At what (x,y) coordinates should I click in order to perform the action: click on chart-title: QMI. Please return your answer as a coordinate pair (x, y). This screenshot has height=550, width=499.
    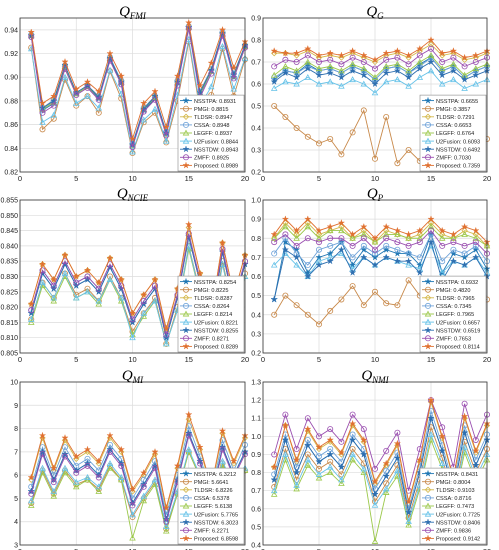
    Looking at the image, I should click on (133, 376).